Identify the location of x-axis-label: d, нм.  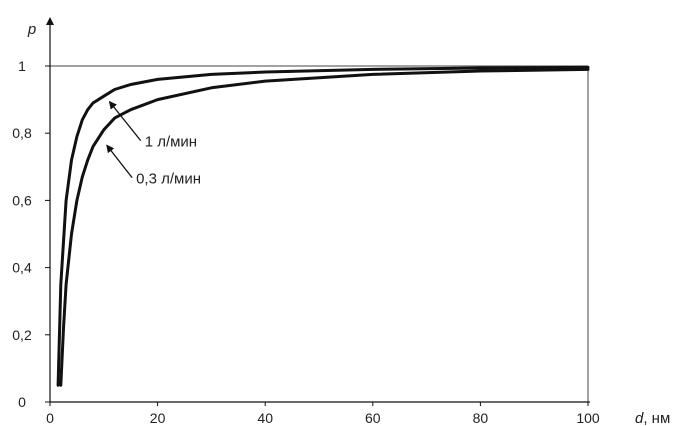
(652, 418).